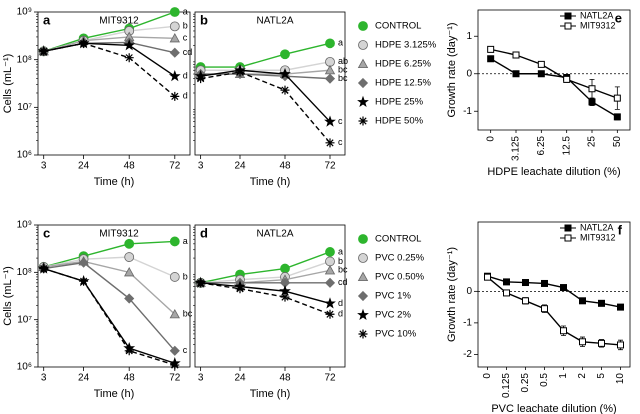  What do you see at coordinates (24, 319) in the screenshot?
I see `y-tick-label: 10⁷` at bounding box center [24, 319].